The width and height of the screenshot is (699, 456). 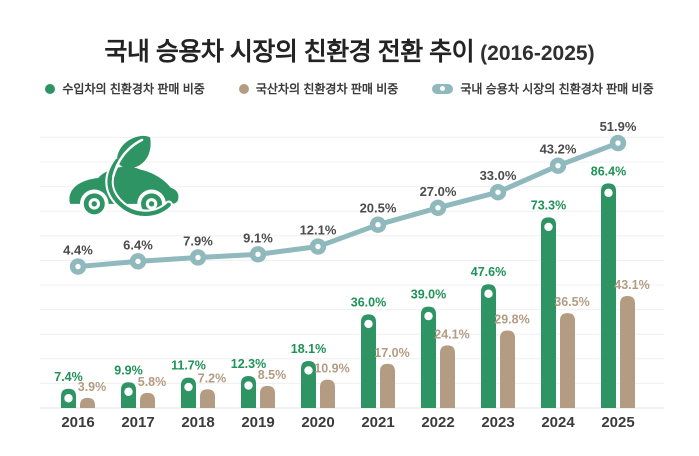 I want to click on value-label-imported: 12.3%, so click(x=248, y=364).